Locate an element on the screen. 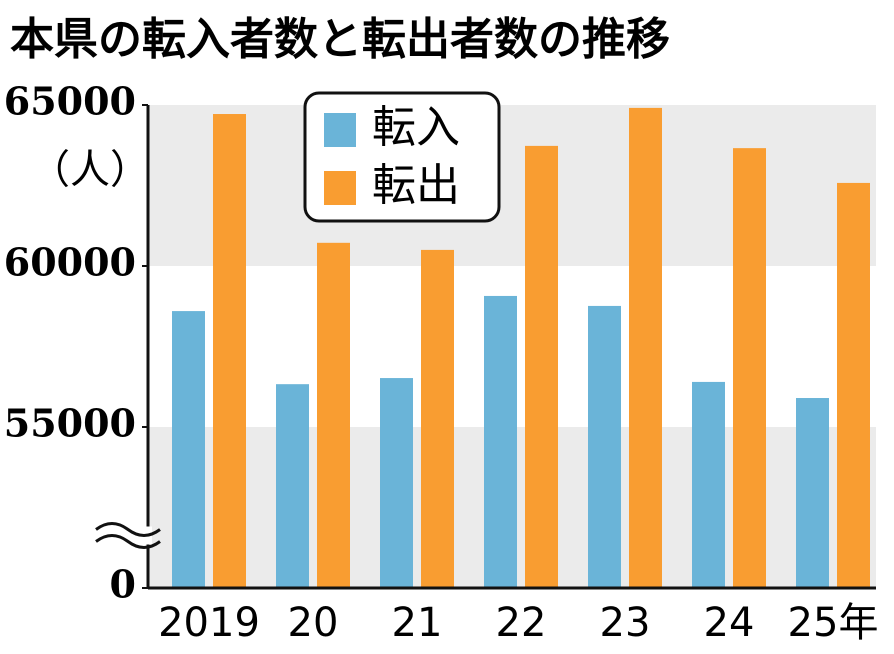 This screenshot has height=654, width=894. x-tick-label: 23 is located at coordinates (625, 623).